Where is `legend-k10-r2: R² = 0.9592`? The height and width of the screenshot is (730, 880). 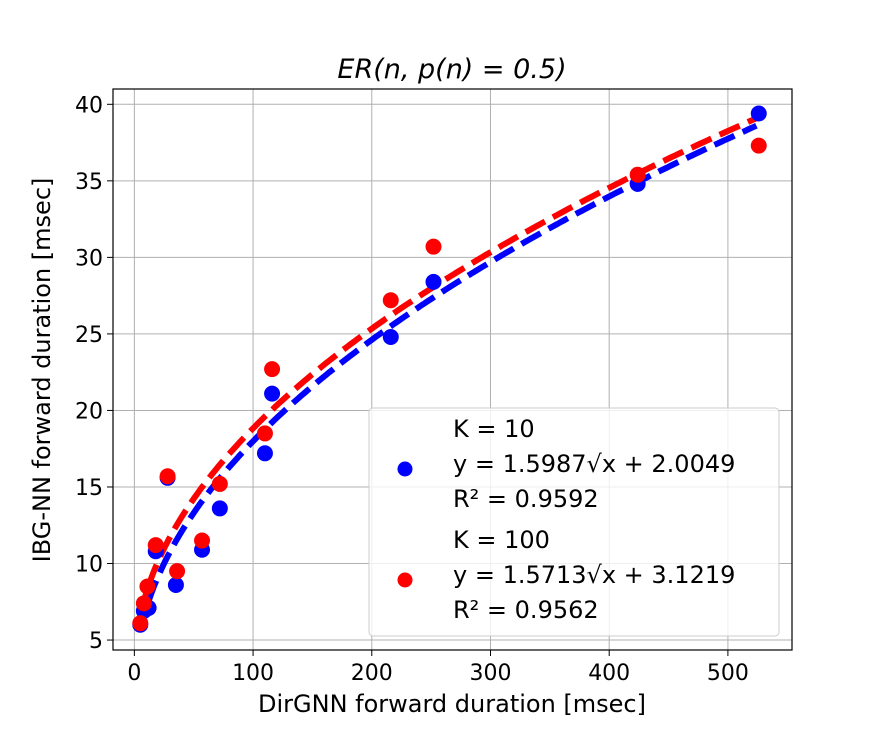 legend-k10-r2: R² = 0.9592 is located at coordinates (526, 499).